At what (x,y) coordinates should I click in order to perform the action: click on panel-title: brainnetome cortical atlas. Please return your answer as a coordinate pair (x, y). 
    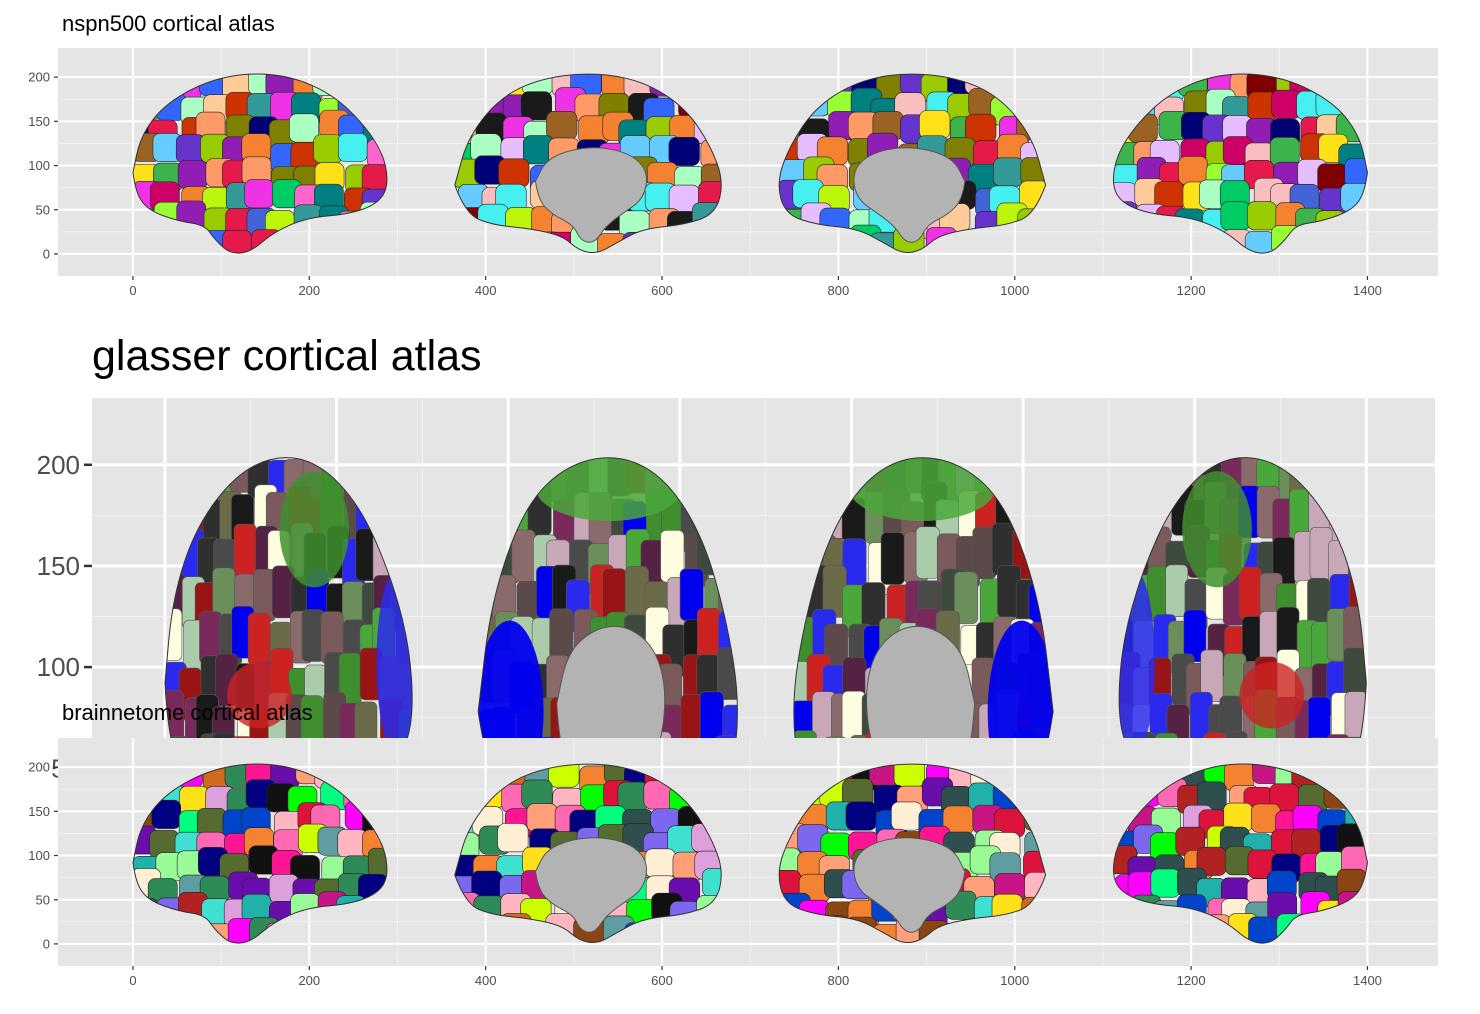
    Looking at the image, I should click on (187, 712).